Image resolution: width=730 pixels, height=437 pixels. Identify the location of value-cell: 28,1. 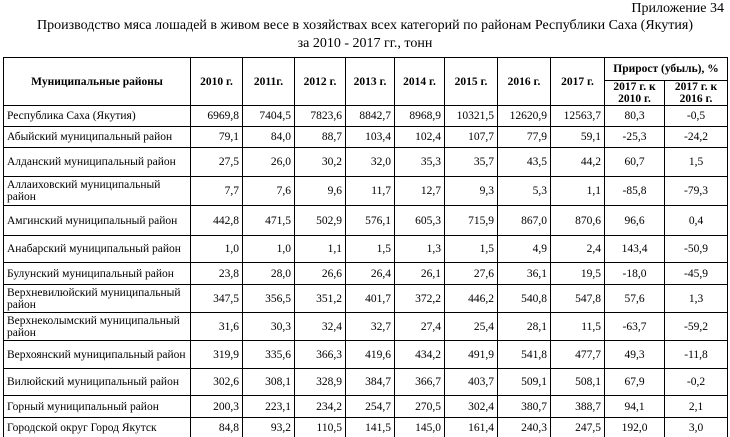
(524, 326).